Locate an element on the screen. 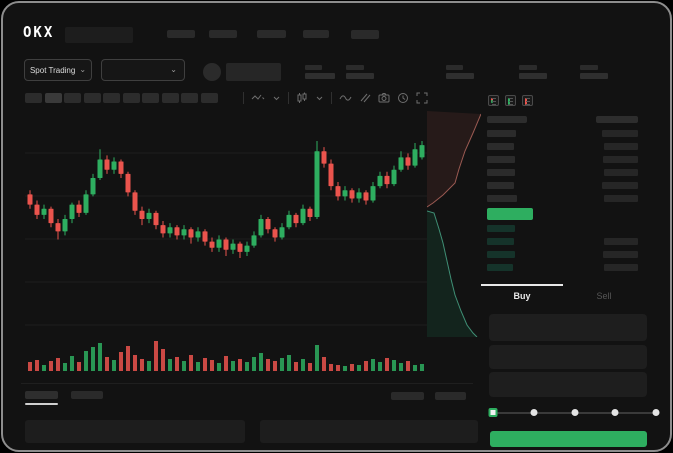  history-clock-icon is located at coordinates (403, 98).